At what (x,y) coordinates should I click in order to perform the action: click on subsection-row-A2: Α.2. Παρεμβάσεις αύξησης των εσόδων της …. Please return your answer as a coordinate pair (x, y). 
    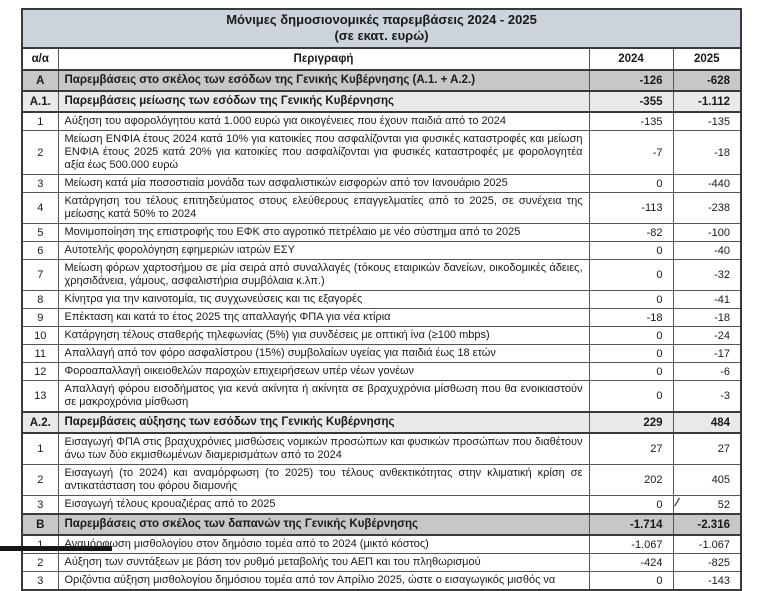
    Looking at the image, I should click on (381, 422).